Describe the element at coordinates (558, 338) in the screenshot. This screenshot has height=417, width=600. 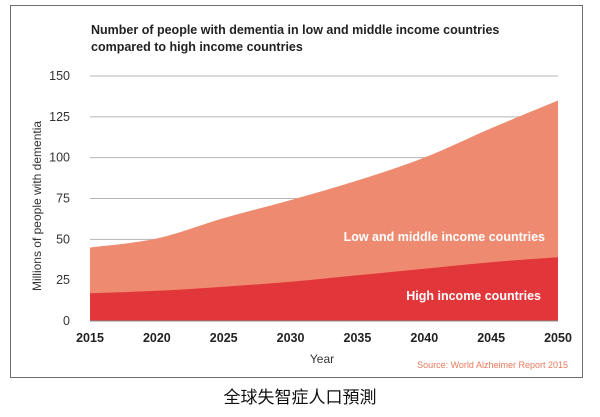
I see `x-tick-label-2050: 2050` at that location.